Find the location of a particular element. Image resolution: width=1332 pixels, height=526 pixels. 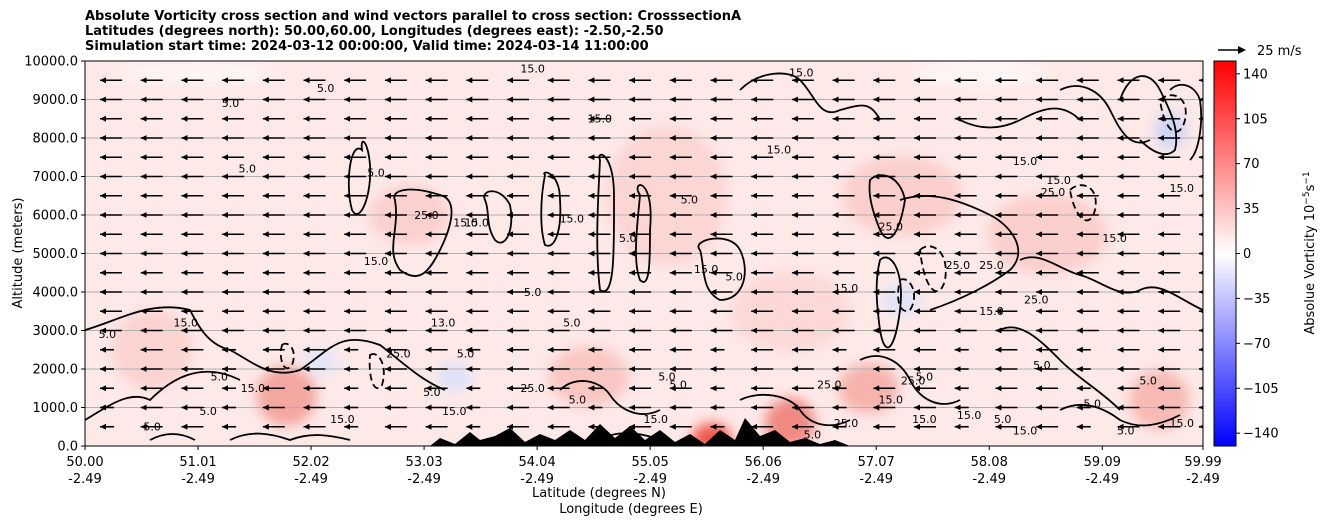

x-tick-lat: 50.00 is located at coordinates (84, 462).